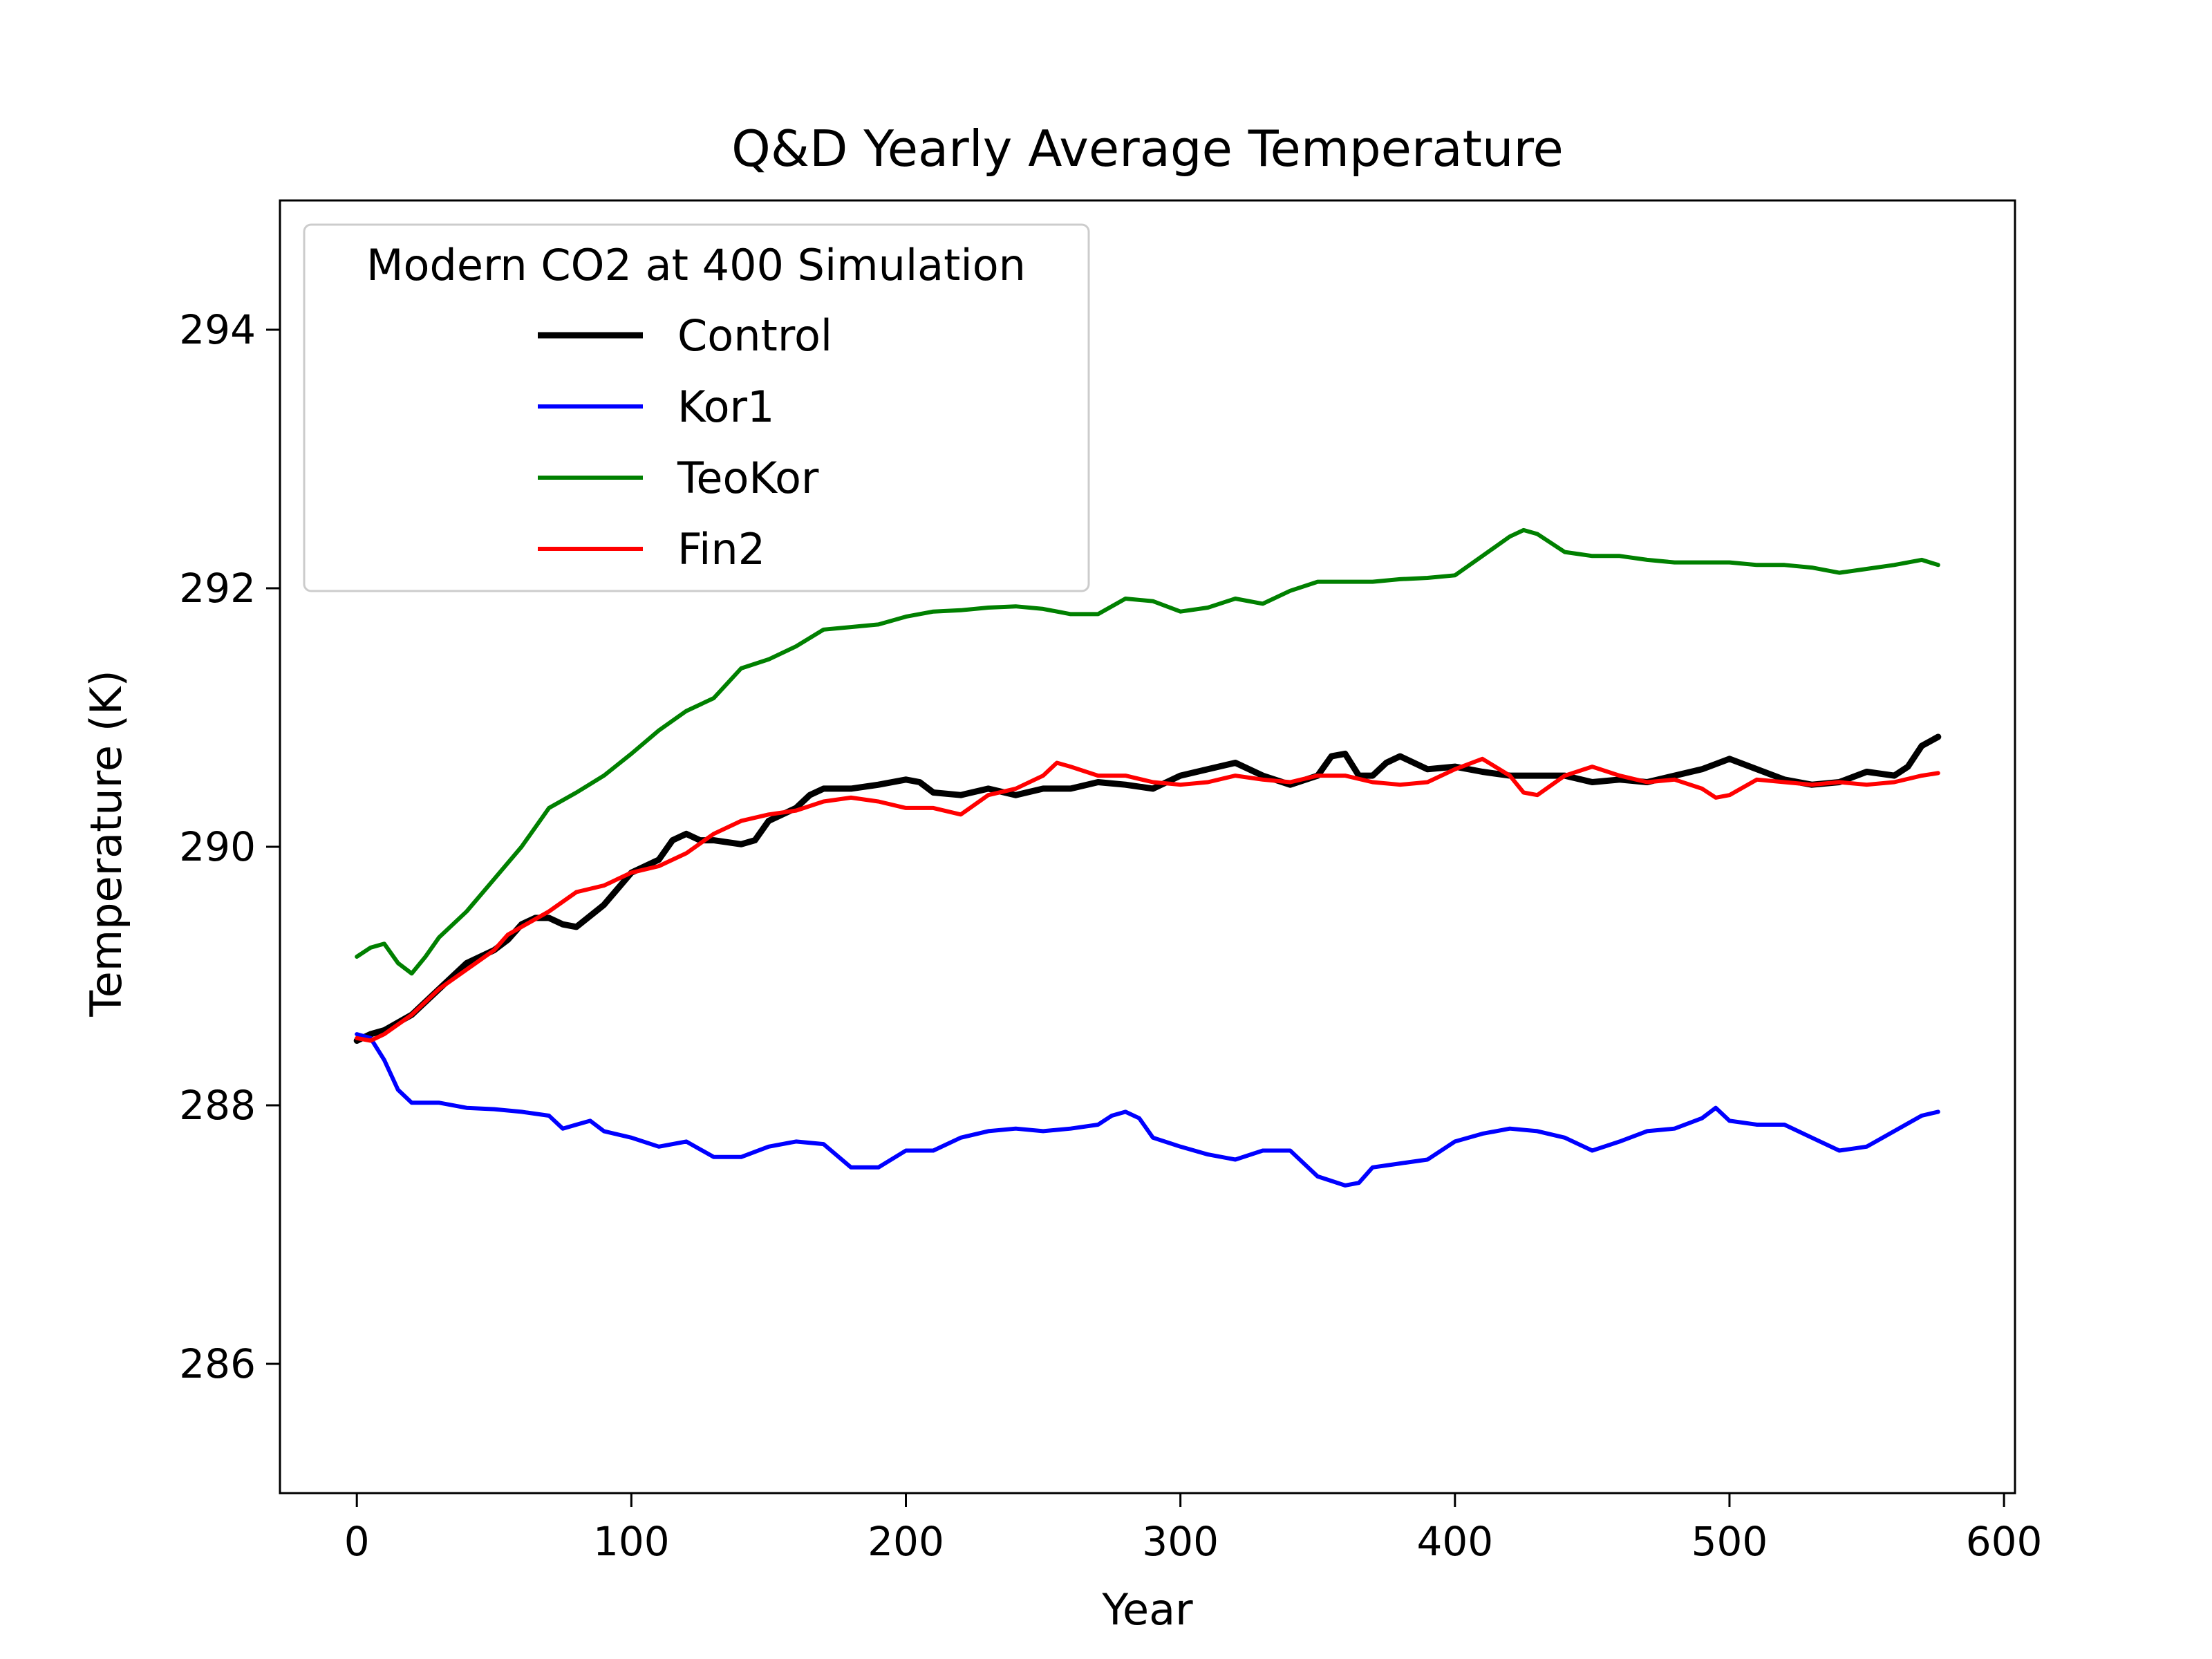 The width and height of the screenshot is (2212, 1659). Describe the element at coordinates (1147, 1610) in the screenshot. I see `x-axis-label: Year` at that location.